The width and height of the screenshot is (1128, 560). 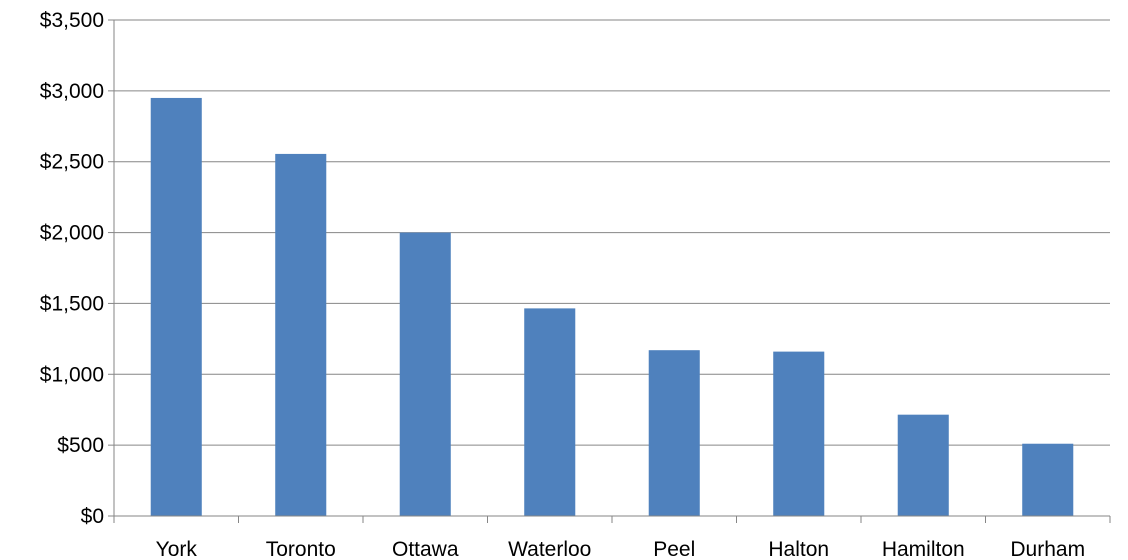 I want to click on bar-halton, so click(x=799, y=433).